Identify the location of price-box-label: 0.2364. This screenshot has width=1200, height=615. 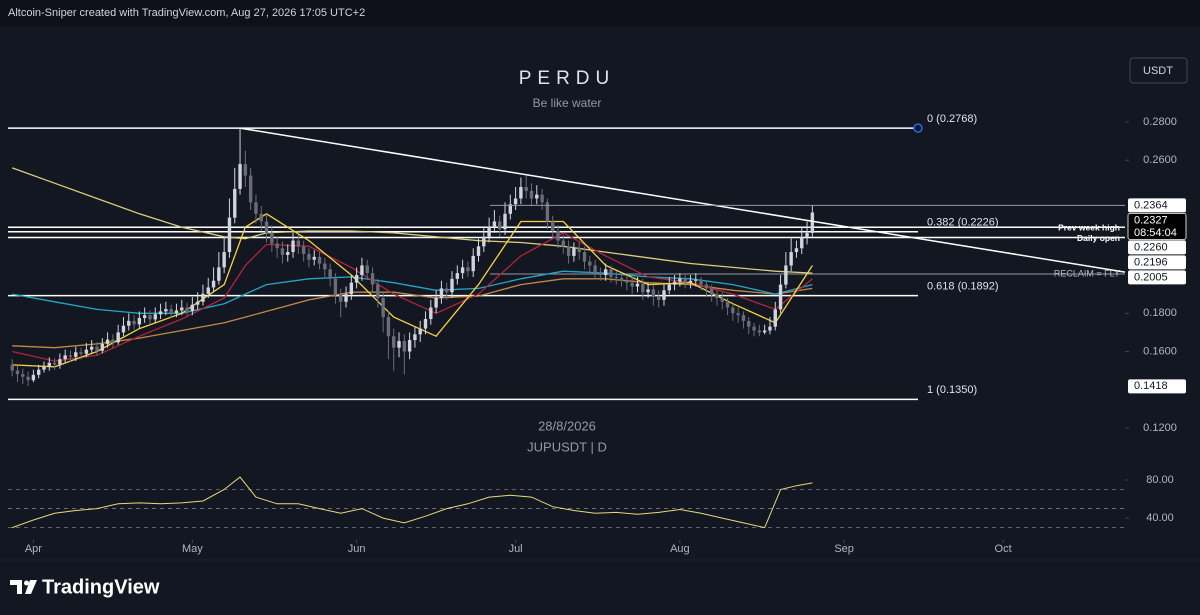
(1151, 205).